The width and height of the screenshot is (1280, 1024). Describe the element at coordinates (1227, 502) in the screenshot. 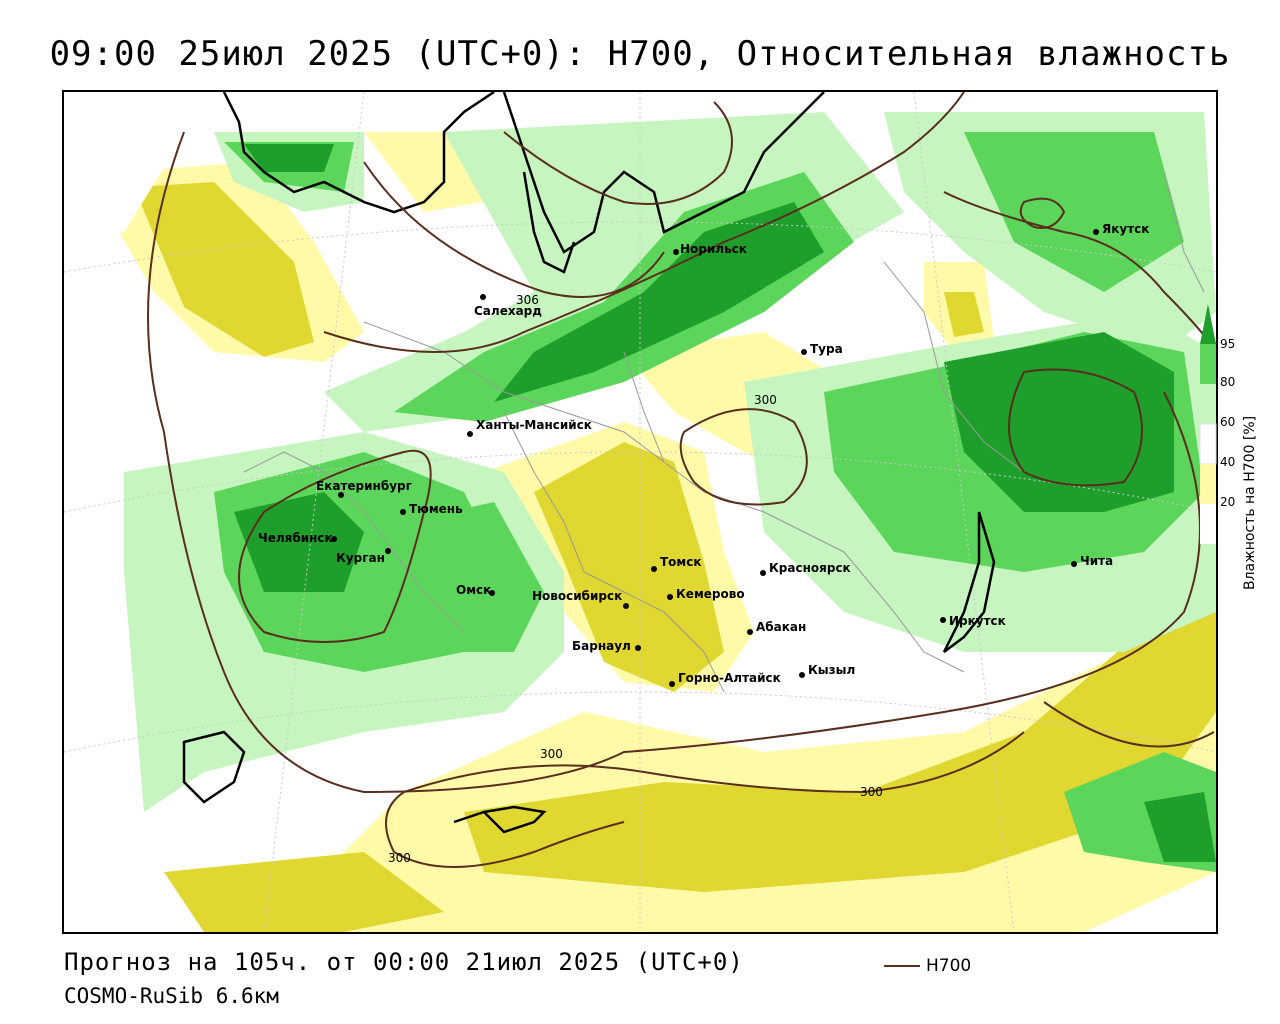

I see `colorbar-tick: 20` at that location.